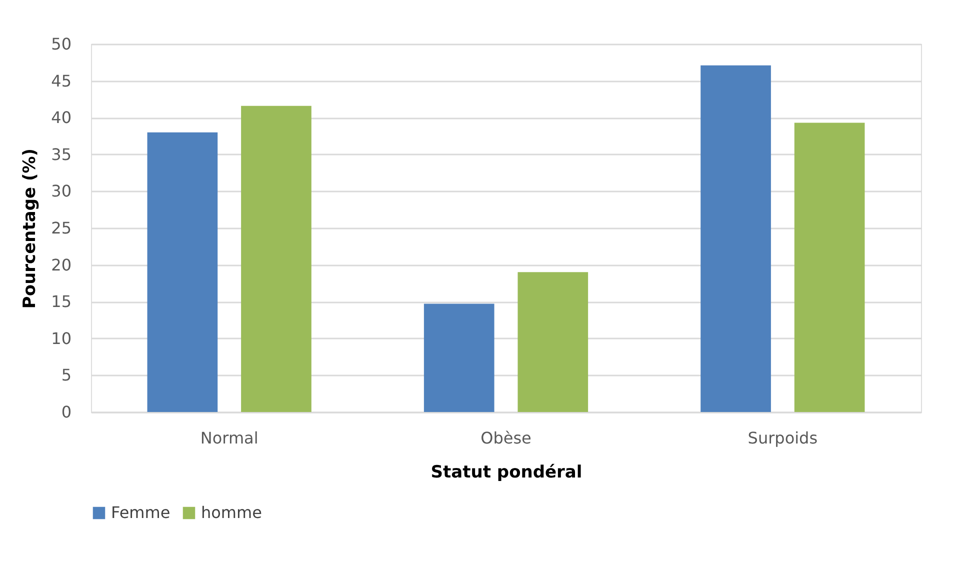  I want to click on y-tick-label: 15, so click(61, 302).